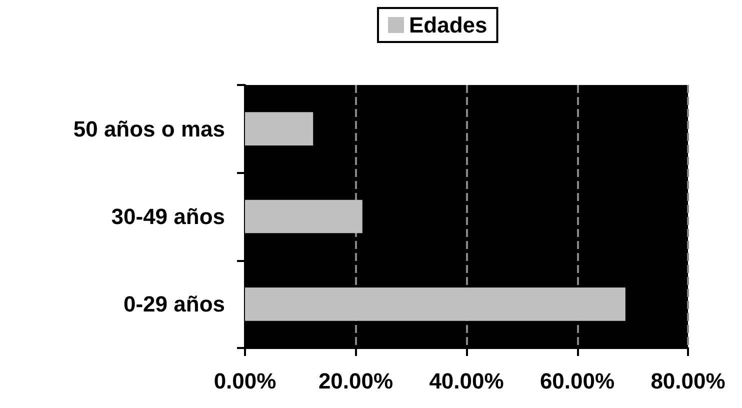 Image resolution: width=742 pixels, height=408 pixels. What do you see at coordinates (168, 216) in the screenshot?
I see `y-tick-label: 30-49 años` at bounding box center [168, 216].